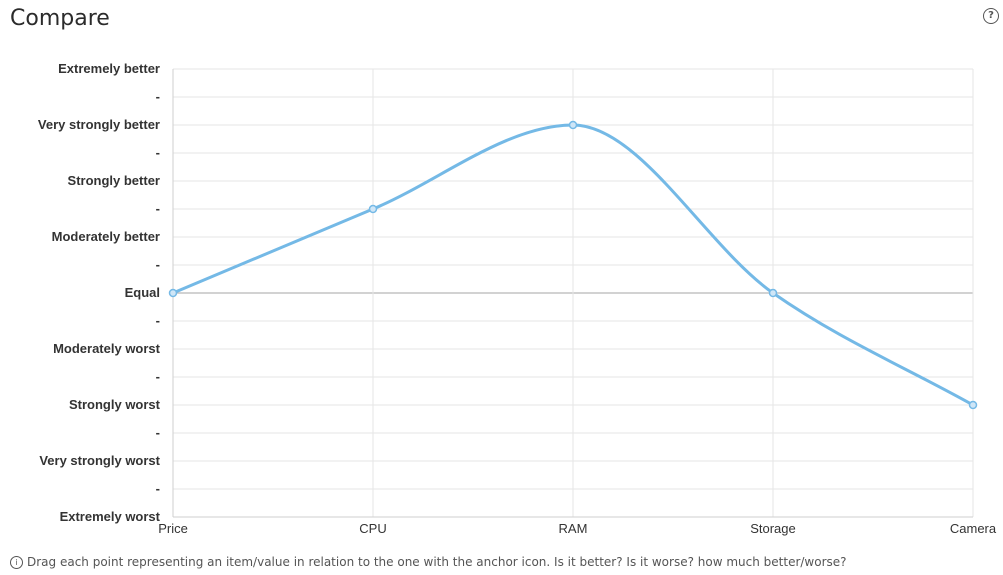 Image resolution: width=1003 pixels, height=575 pixels. Describe the element at coordinates (773, 528) in the screenshot. I see `x-tick-label: Storage` at that location.